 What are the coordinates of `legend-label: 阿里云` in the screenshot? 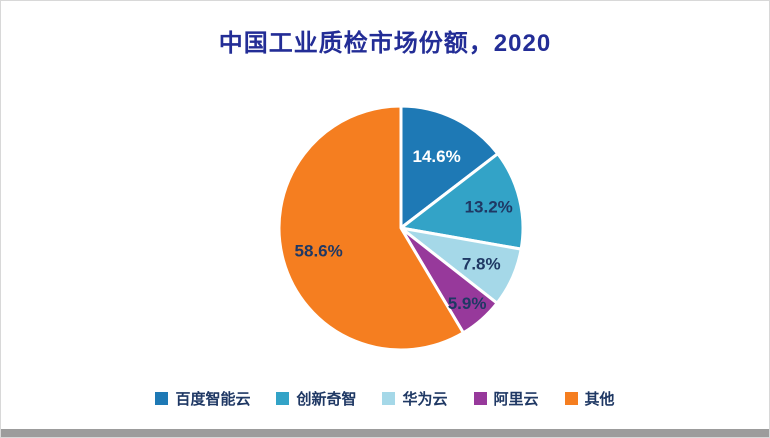 It's located at (516, 399).